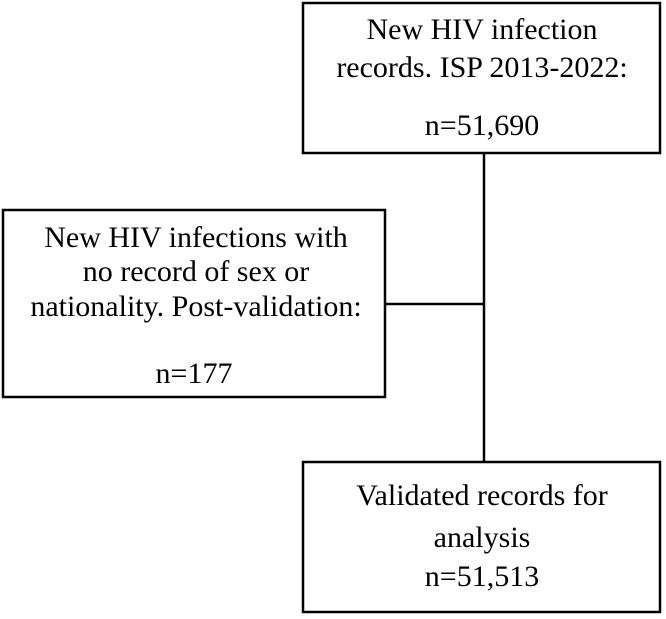 The image size is (666, 619). I want to click on node-text: analysis, so click(482, 537).